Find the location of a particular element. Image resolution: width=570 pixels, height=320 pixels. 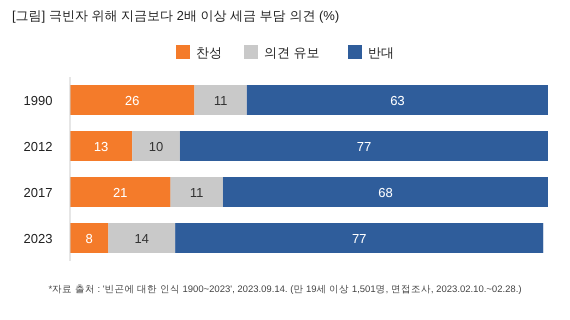

text: *자료 출처 : '빈곤에 대한 인식 1900~2023', 2023.09.14. (만 19세 이상 1,501명, 면접조사, 2023.02.10.~02.28.) is located at coordinates (285, 289).